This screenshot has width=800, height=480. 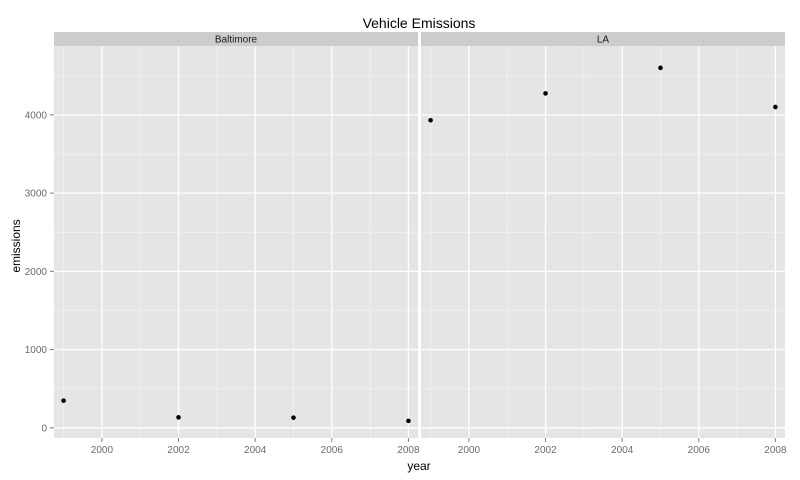 What do you see at coordinates (439, 447) in the screenshot?
I see `x-axis: 2000 2002 2004 2006 2008 2000 2002 2004 2006 2008` at bounding box center [439, 447].